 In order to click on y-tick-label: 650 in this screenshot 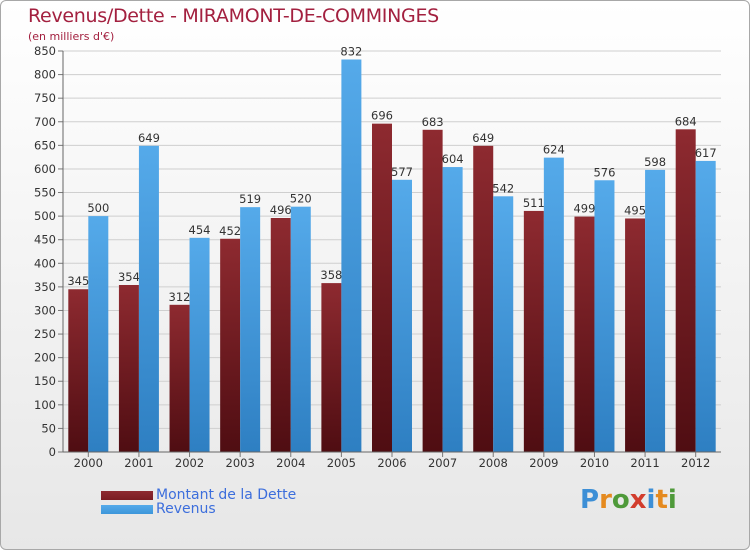, I will do `click(45, 145)`.